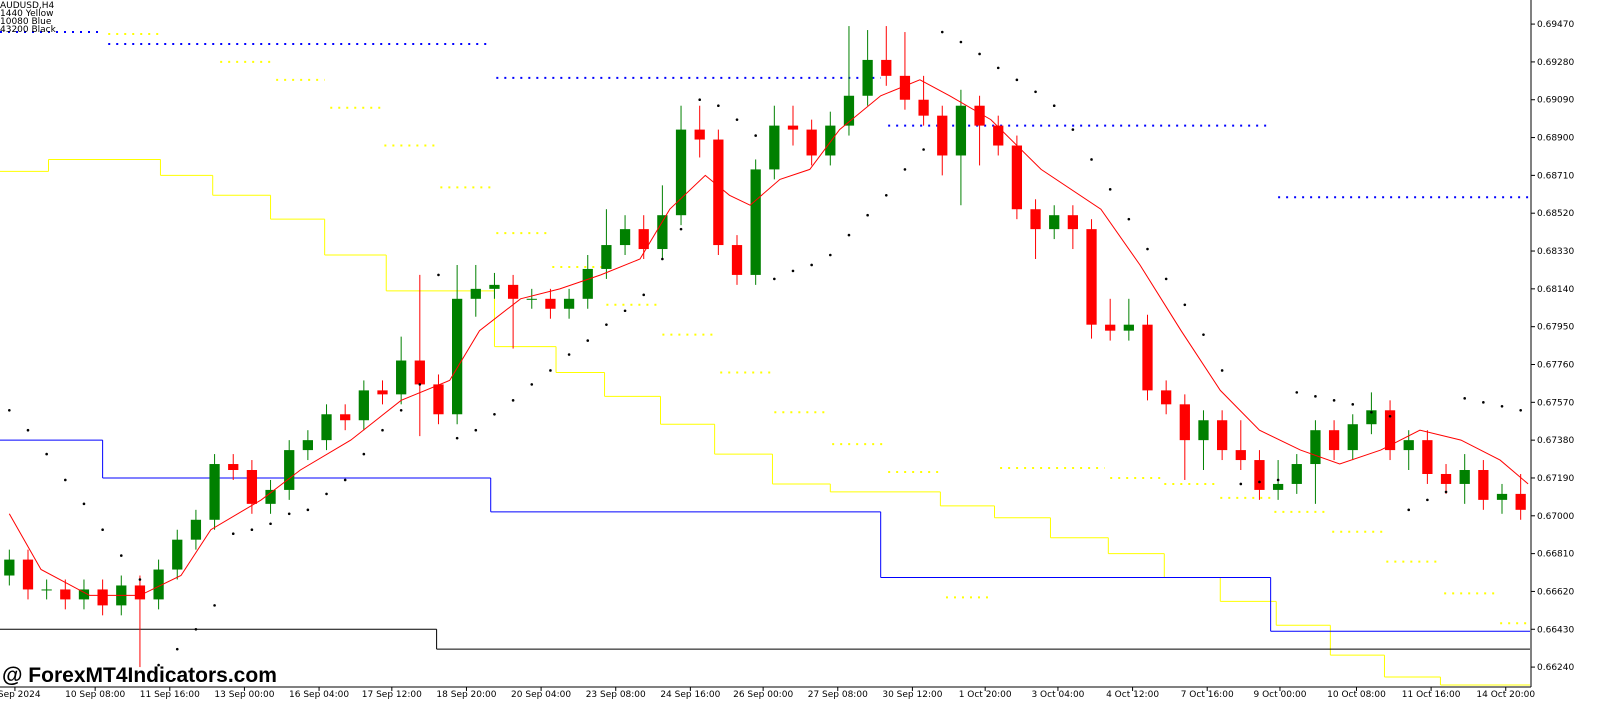 The height and width of the screenshot is (716, 1600). I want to click on y-tick-label: 0.68140, so click(1555, 290).